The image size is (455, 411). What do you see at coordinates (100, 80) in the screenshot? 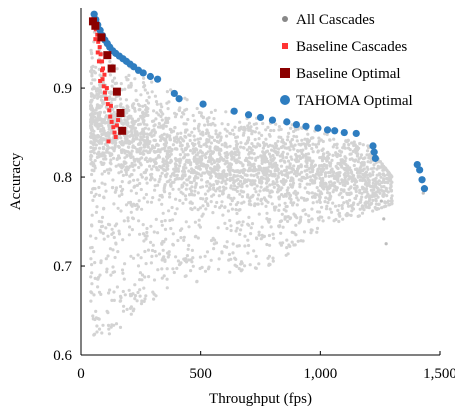
I see `baseline-cascade-point` at bounding box center [100, 80].